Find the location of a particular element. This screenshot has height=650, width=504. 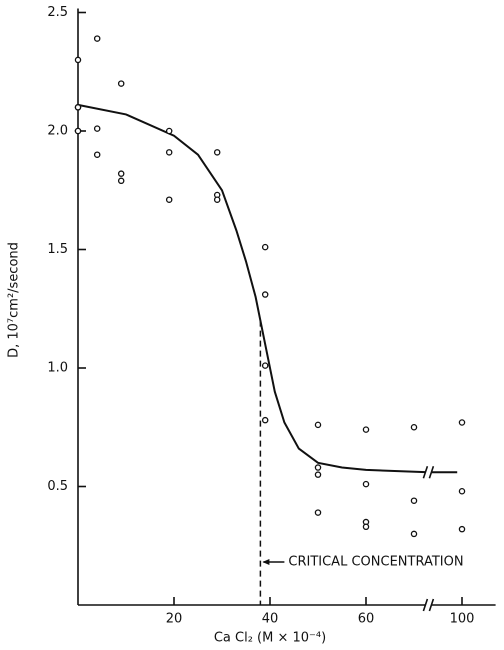

y-tick-label: 1.5 is located at coordinates (57, 249).